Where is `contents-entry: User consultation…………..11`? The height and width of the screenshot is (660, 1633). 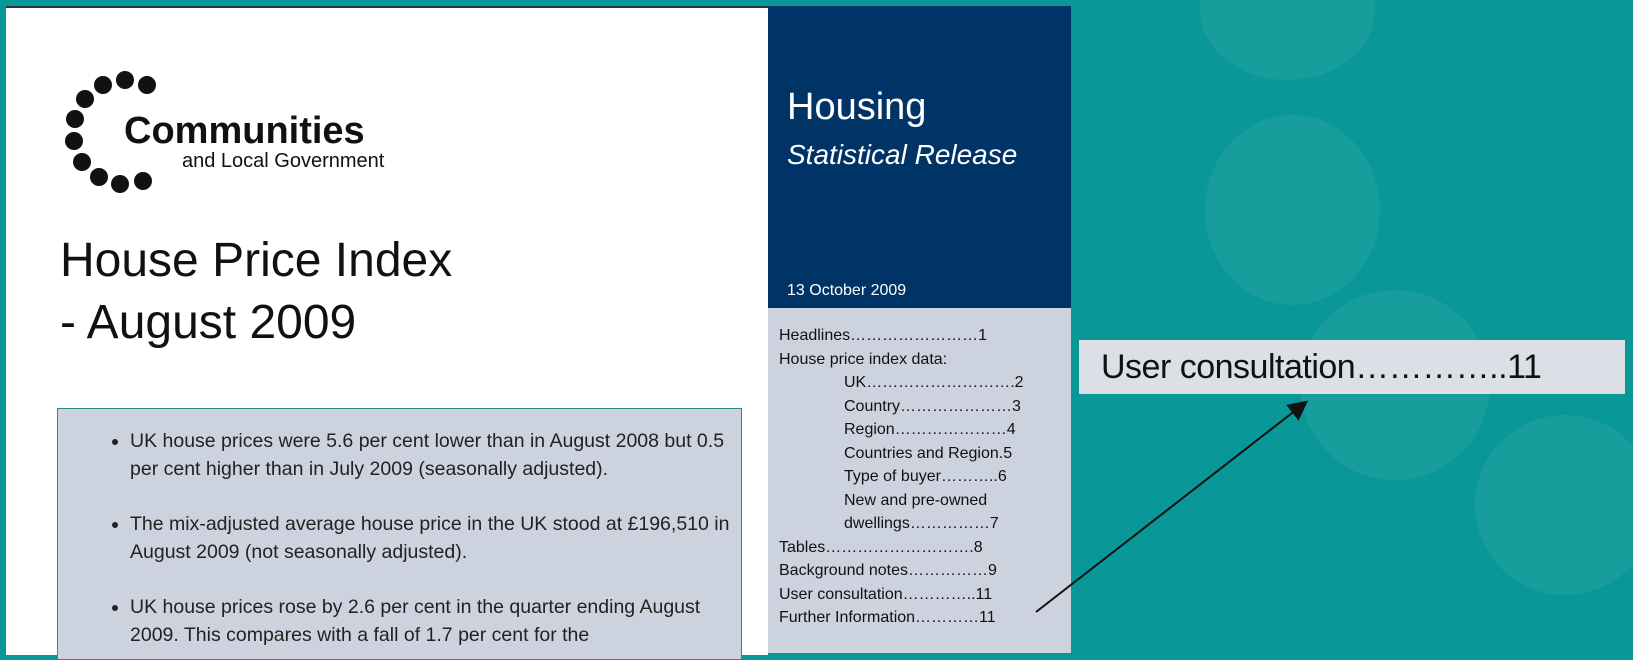
contents-entry: User consultation…………..11 is located at coordinates (886, 594).